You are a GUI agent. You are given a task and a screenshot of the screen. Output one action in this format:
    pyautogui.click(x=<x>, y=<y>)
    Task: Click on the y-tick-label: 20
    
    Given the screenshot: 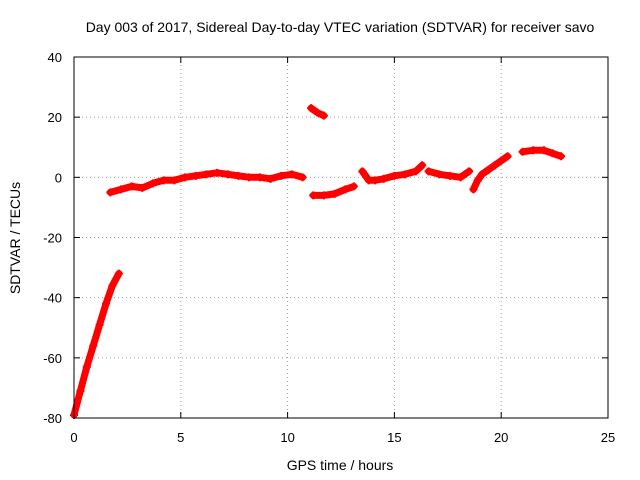 What is the action you would take?
    pyautogui.click(x=55, y=117)
    